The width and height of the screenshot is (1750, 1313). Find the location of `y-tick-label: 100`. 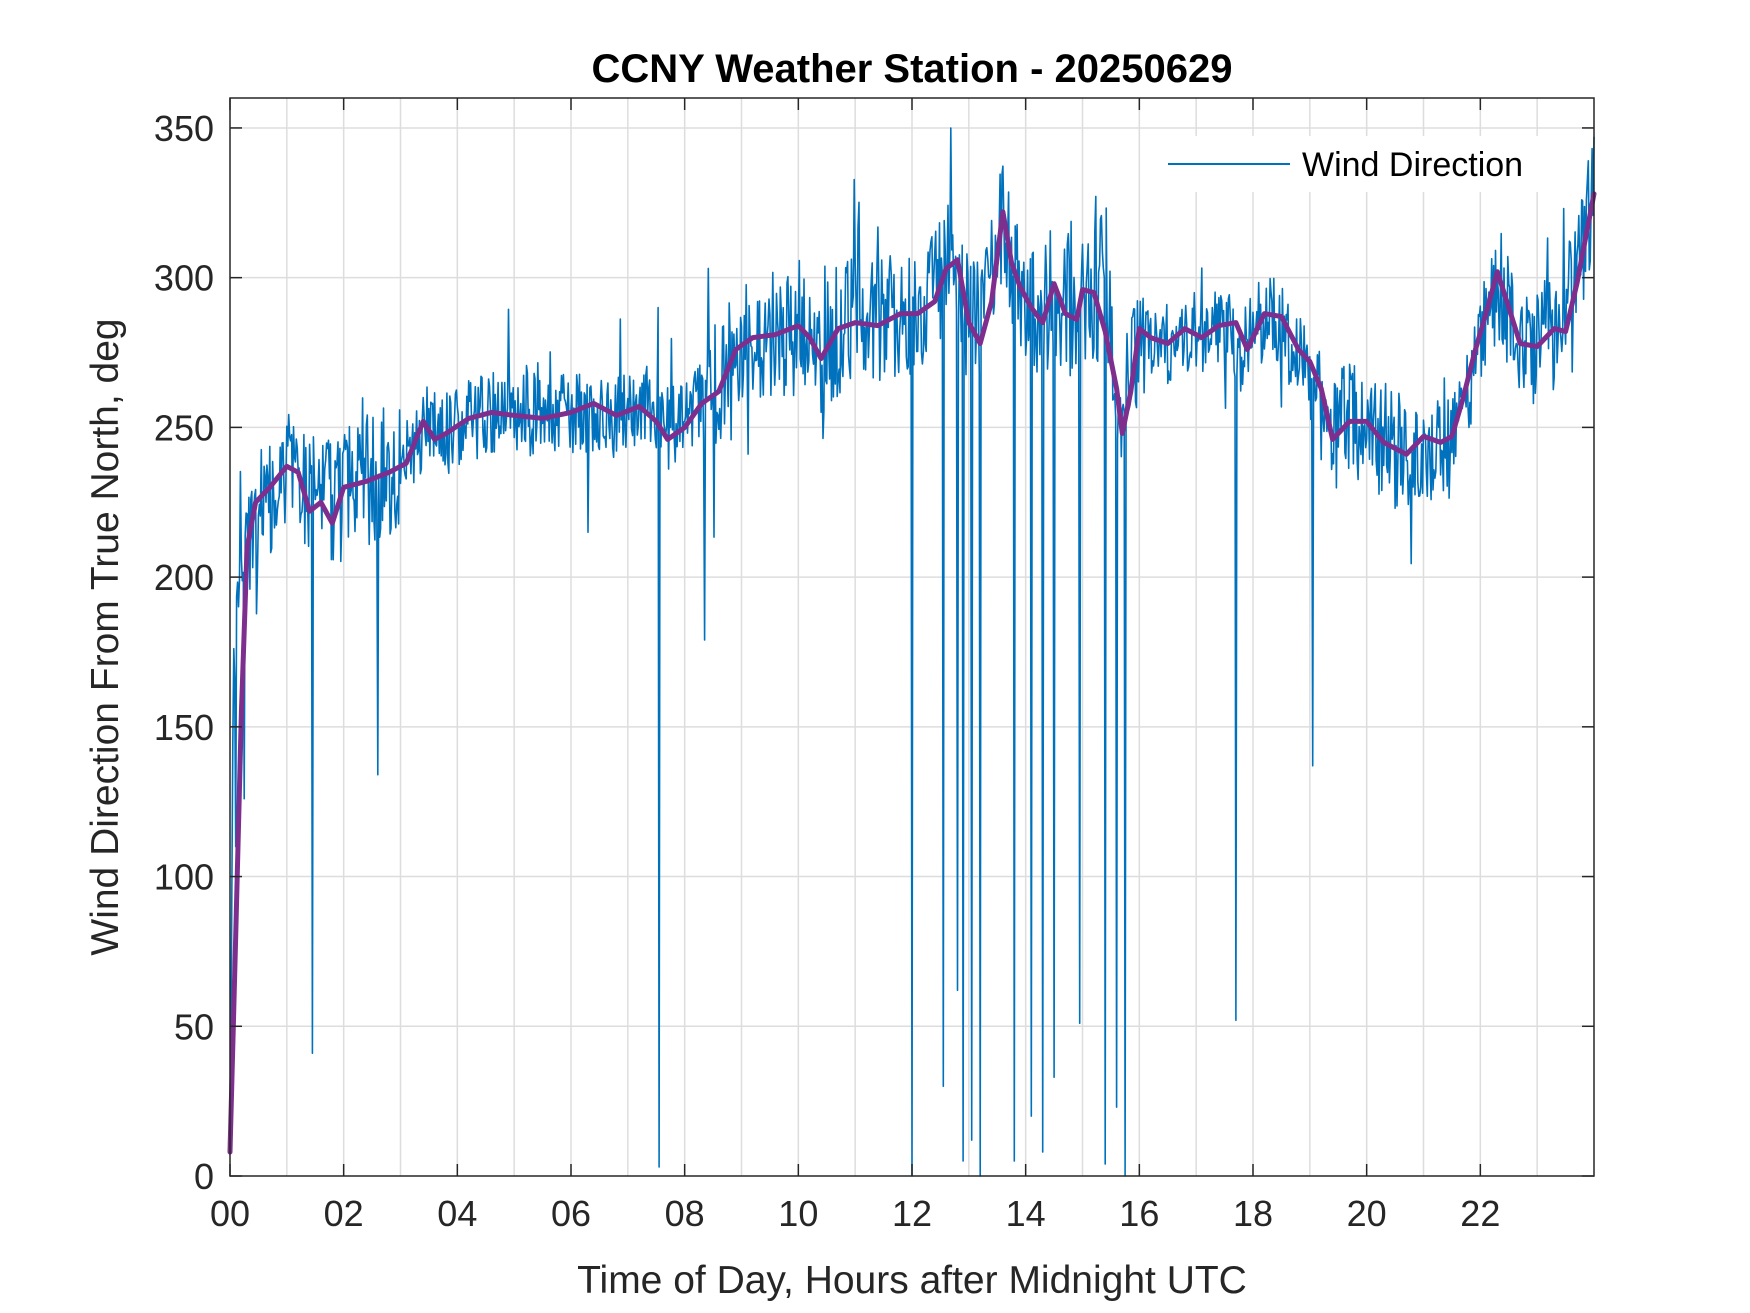

y-tick-label: 100 is located at coordinates (184, 877).